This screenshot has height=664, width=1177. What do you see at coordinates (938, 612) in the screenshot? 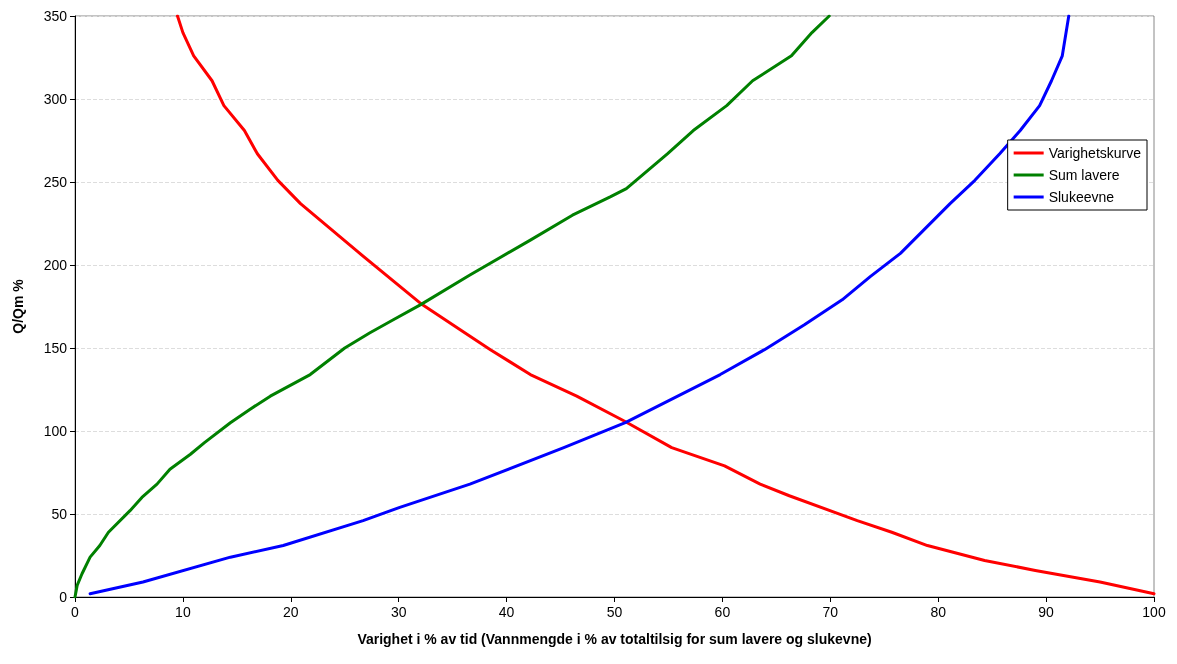
I see `x-tick-label: 80` at bounding box center [938, 612].